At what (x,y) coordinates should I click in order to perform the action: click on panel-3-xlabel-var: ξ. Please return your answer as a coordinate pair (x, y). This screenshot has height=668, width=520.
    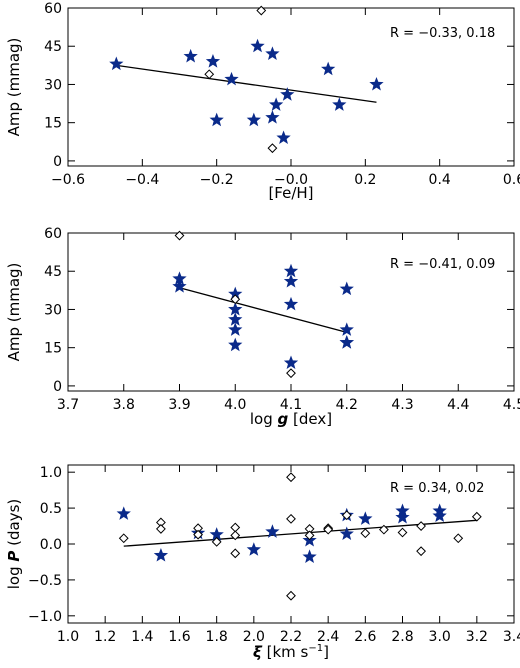
    Looking at the image, I should click on (258, 652).